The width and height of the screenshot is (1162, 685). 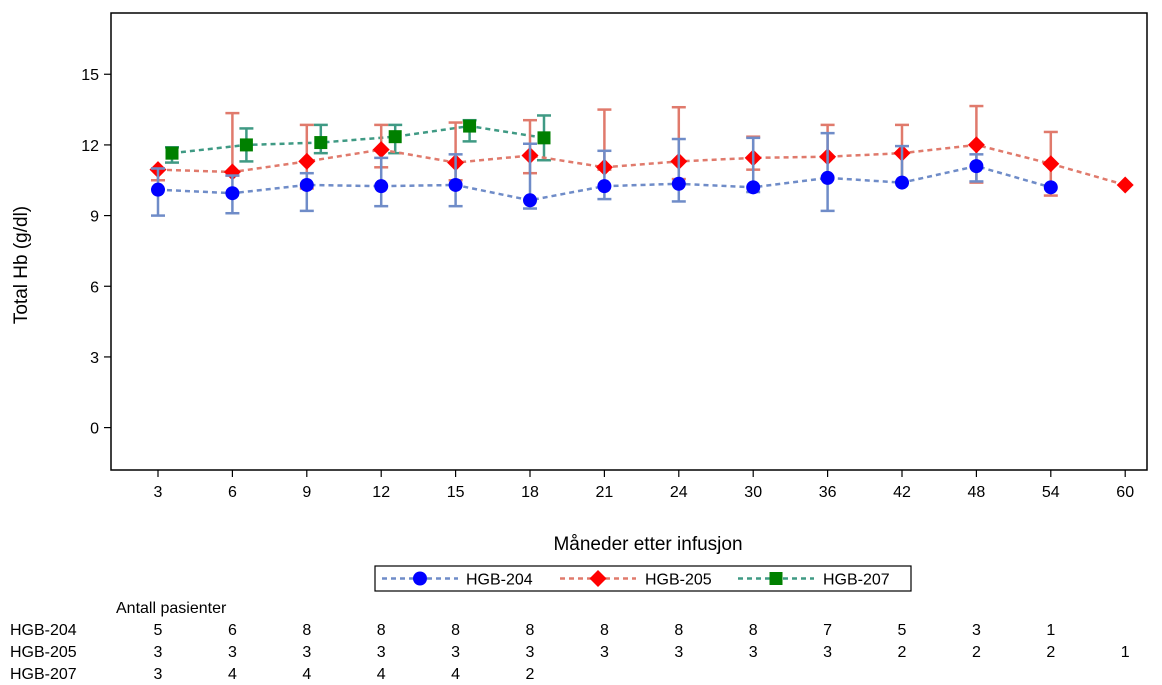 I want to click on x-axis-title: Måneder etter infusjon, so click(x=647, y=544).